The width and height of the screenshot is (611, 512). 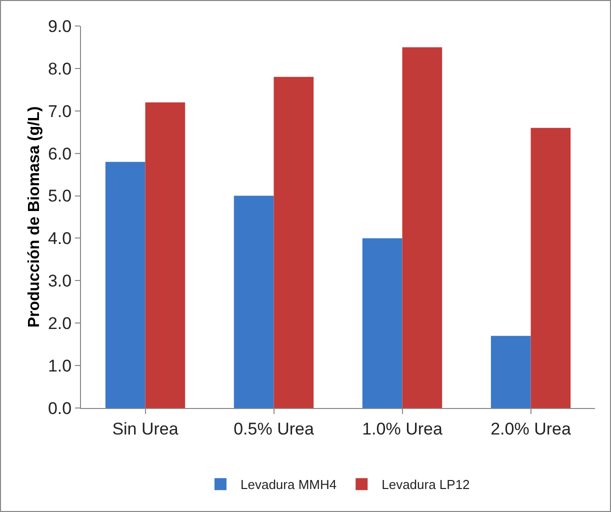 What do you see at coordinates (145, 428) in the screenshot?
I see `x-tick-label: Sin Urea` at bounding box center [145, 428].